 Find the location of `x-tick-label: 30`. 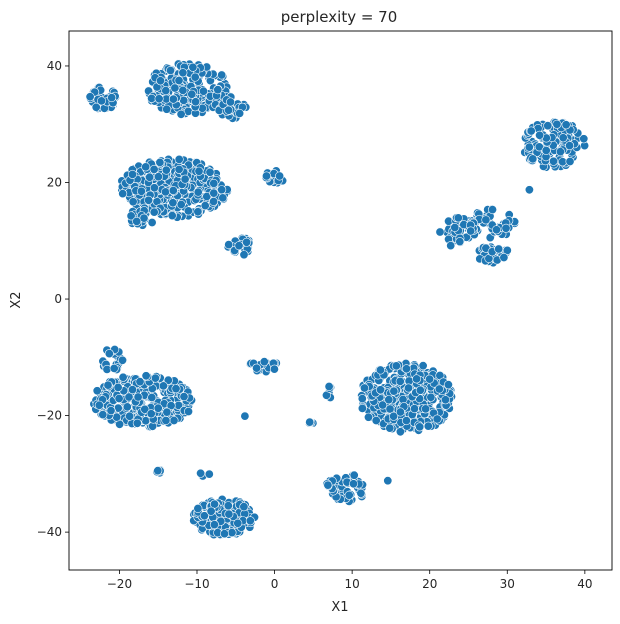

x-tick-label: 30 is located at coordinates (507, 584).